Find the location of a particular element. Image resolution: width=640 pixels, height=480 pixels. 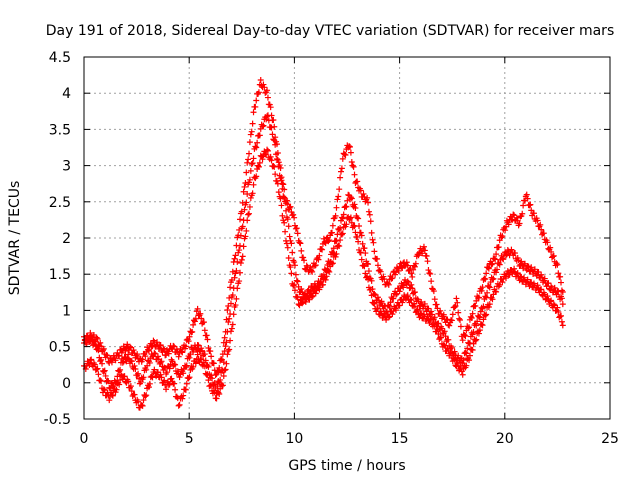

y-tick-label: 3.5 is located at coordinates (60, 130).